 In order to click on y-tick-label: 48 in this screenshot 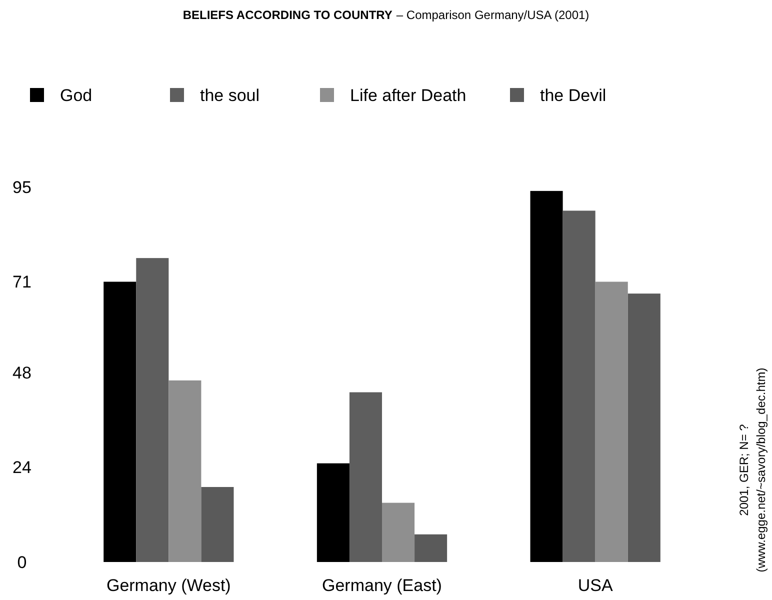, I will do `click(22, 372)`.